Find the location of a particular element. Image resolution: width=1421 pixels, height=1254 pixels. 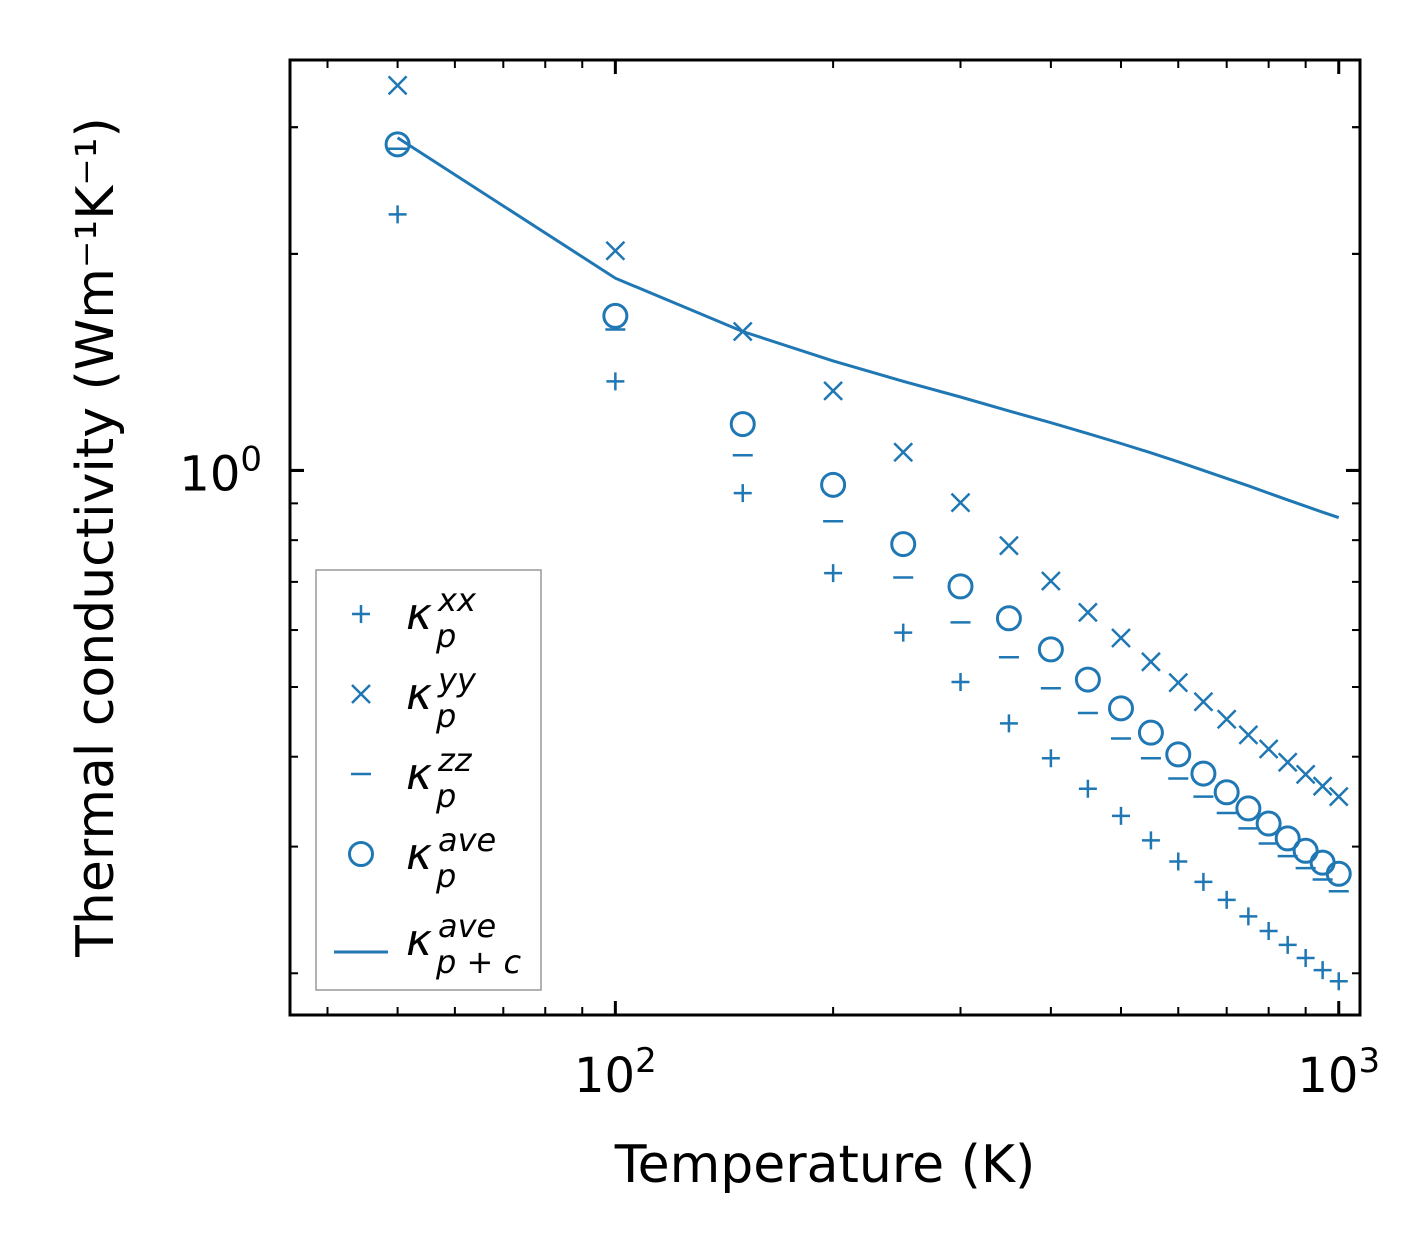

x-axis-label: Temperature (K) is located at coordinates (825, 1165).